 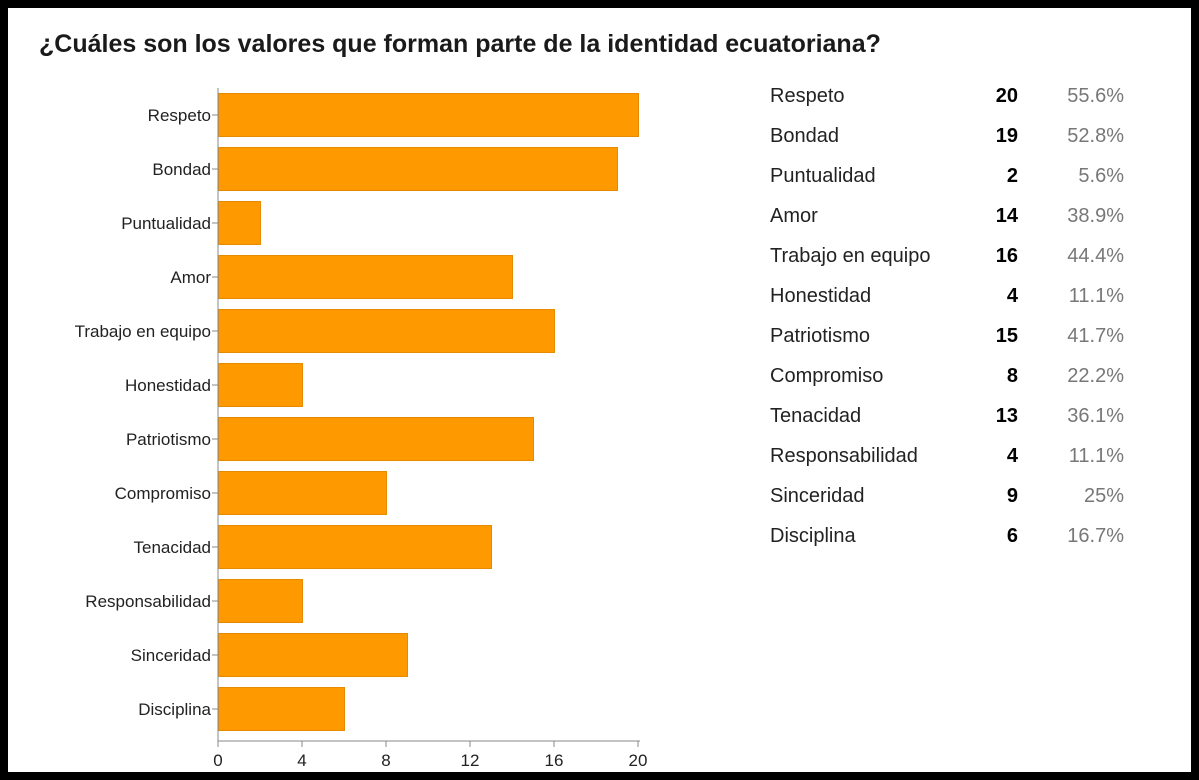 What do you see at coordinates (1006, 255) in the screenshot?
I see `summary-count: 16` at bounding box center [1006, 255].